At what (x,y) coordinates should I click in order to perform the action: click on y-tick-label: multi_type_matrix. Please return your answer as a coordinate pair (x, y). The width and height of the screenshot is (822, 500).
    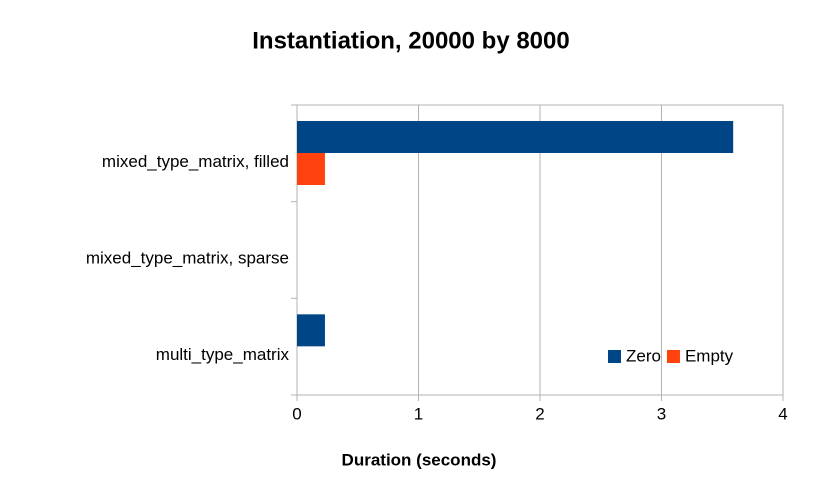
    Looking at the image, I should click on (223, 354).